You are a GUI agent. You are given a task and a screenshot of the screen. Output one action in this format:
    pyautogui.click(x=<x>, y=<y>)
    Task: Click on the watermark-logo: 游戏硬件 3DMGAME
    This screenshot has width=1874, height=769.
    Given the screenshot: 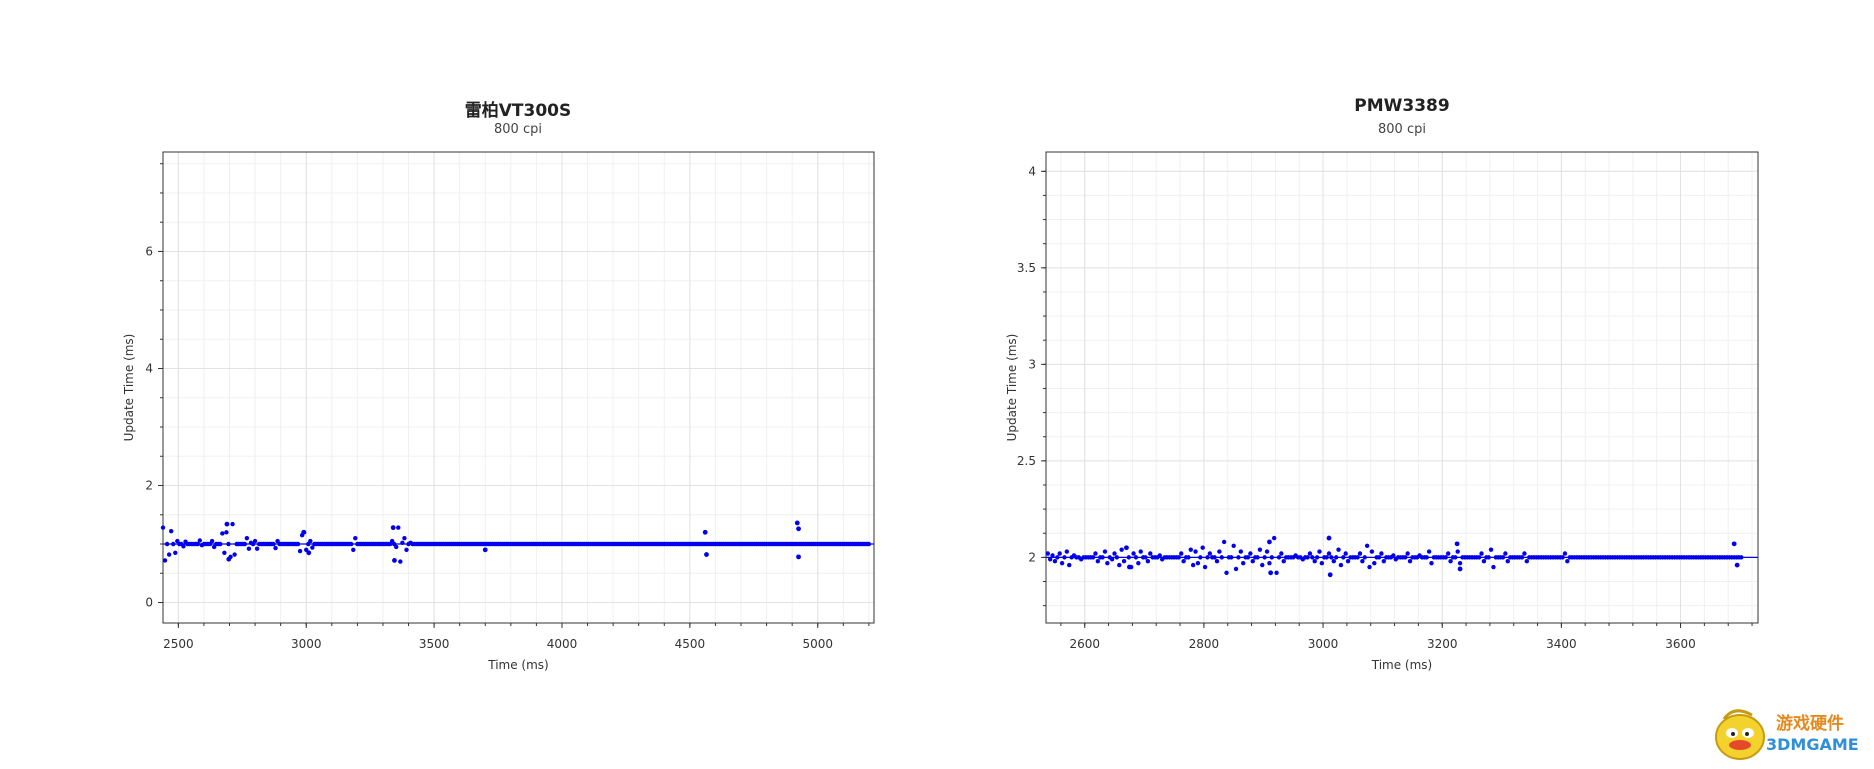 What is the action you would take?
    pyautogui.click(x=1781, y=732)
    